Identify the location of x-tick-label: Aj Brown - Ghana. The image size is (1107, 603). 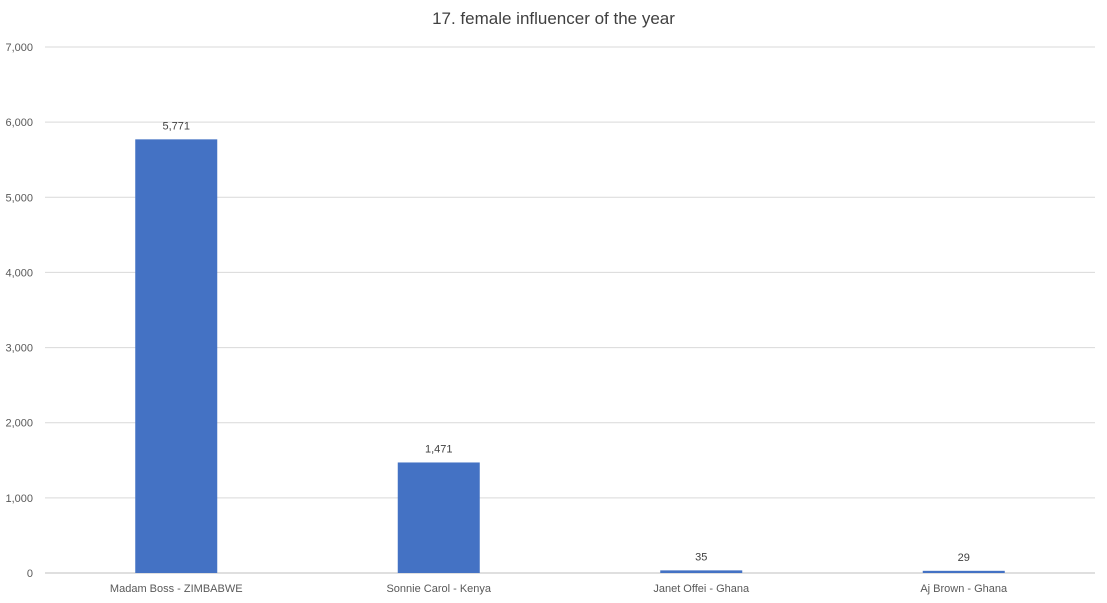
(964, 589).